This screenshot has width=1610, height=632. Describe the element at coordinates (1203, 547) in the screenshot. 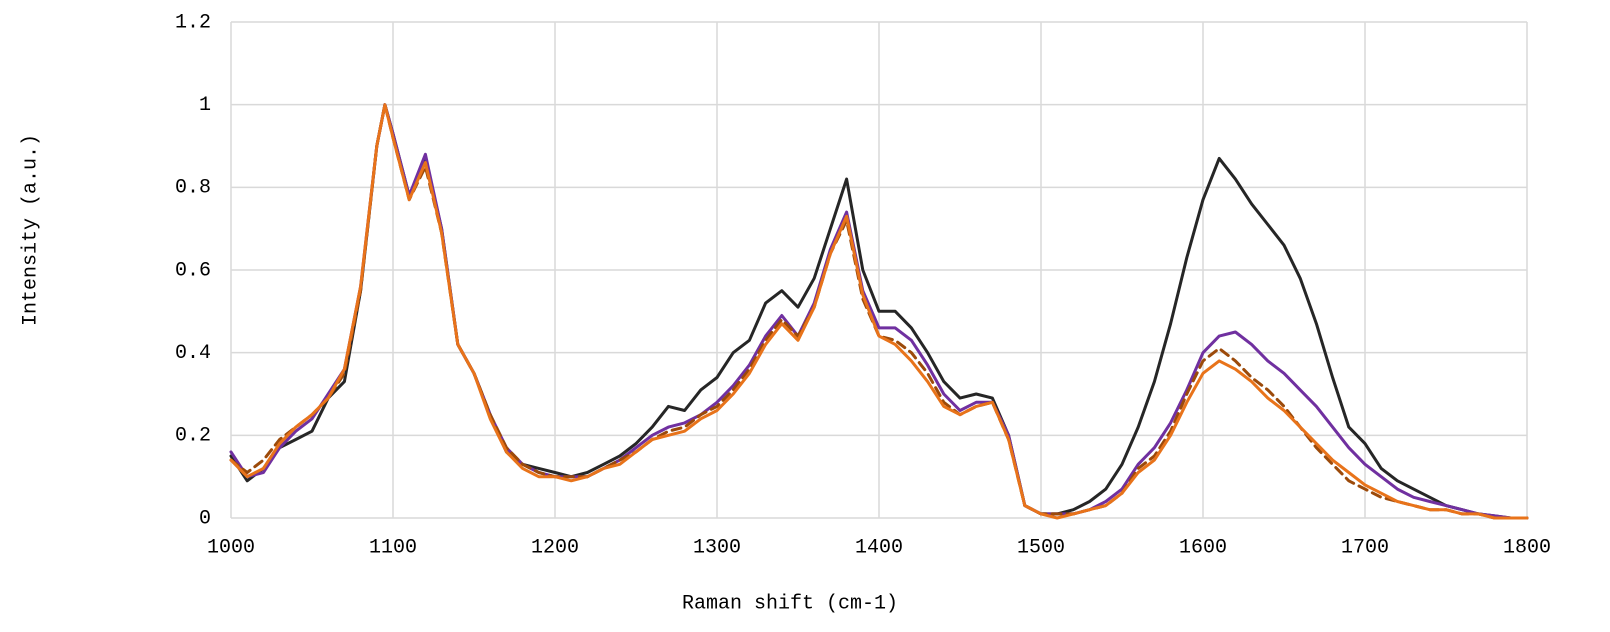

I see `x-tick-label: 1600` at that location.